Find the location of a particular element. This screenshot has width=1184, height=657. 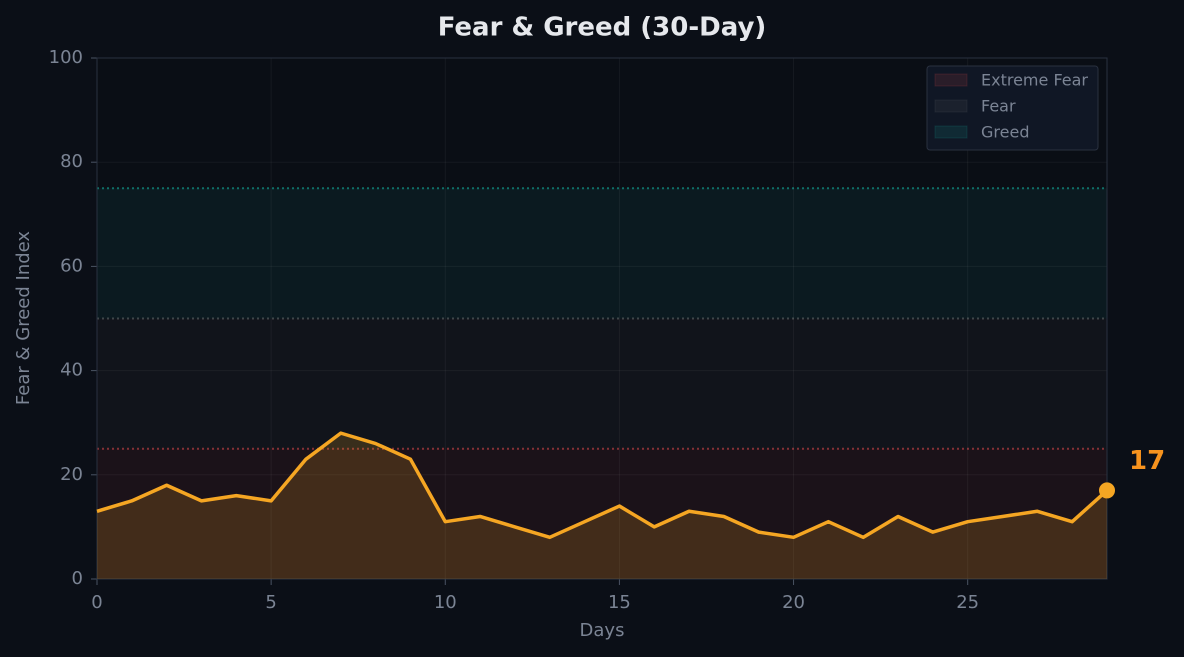

x-tick-label: 5 is located at coordinates (270, 602).